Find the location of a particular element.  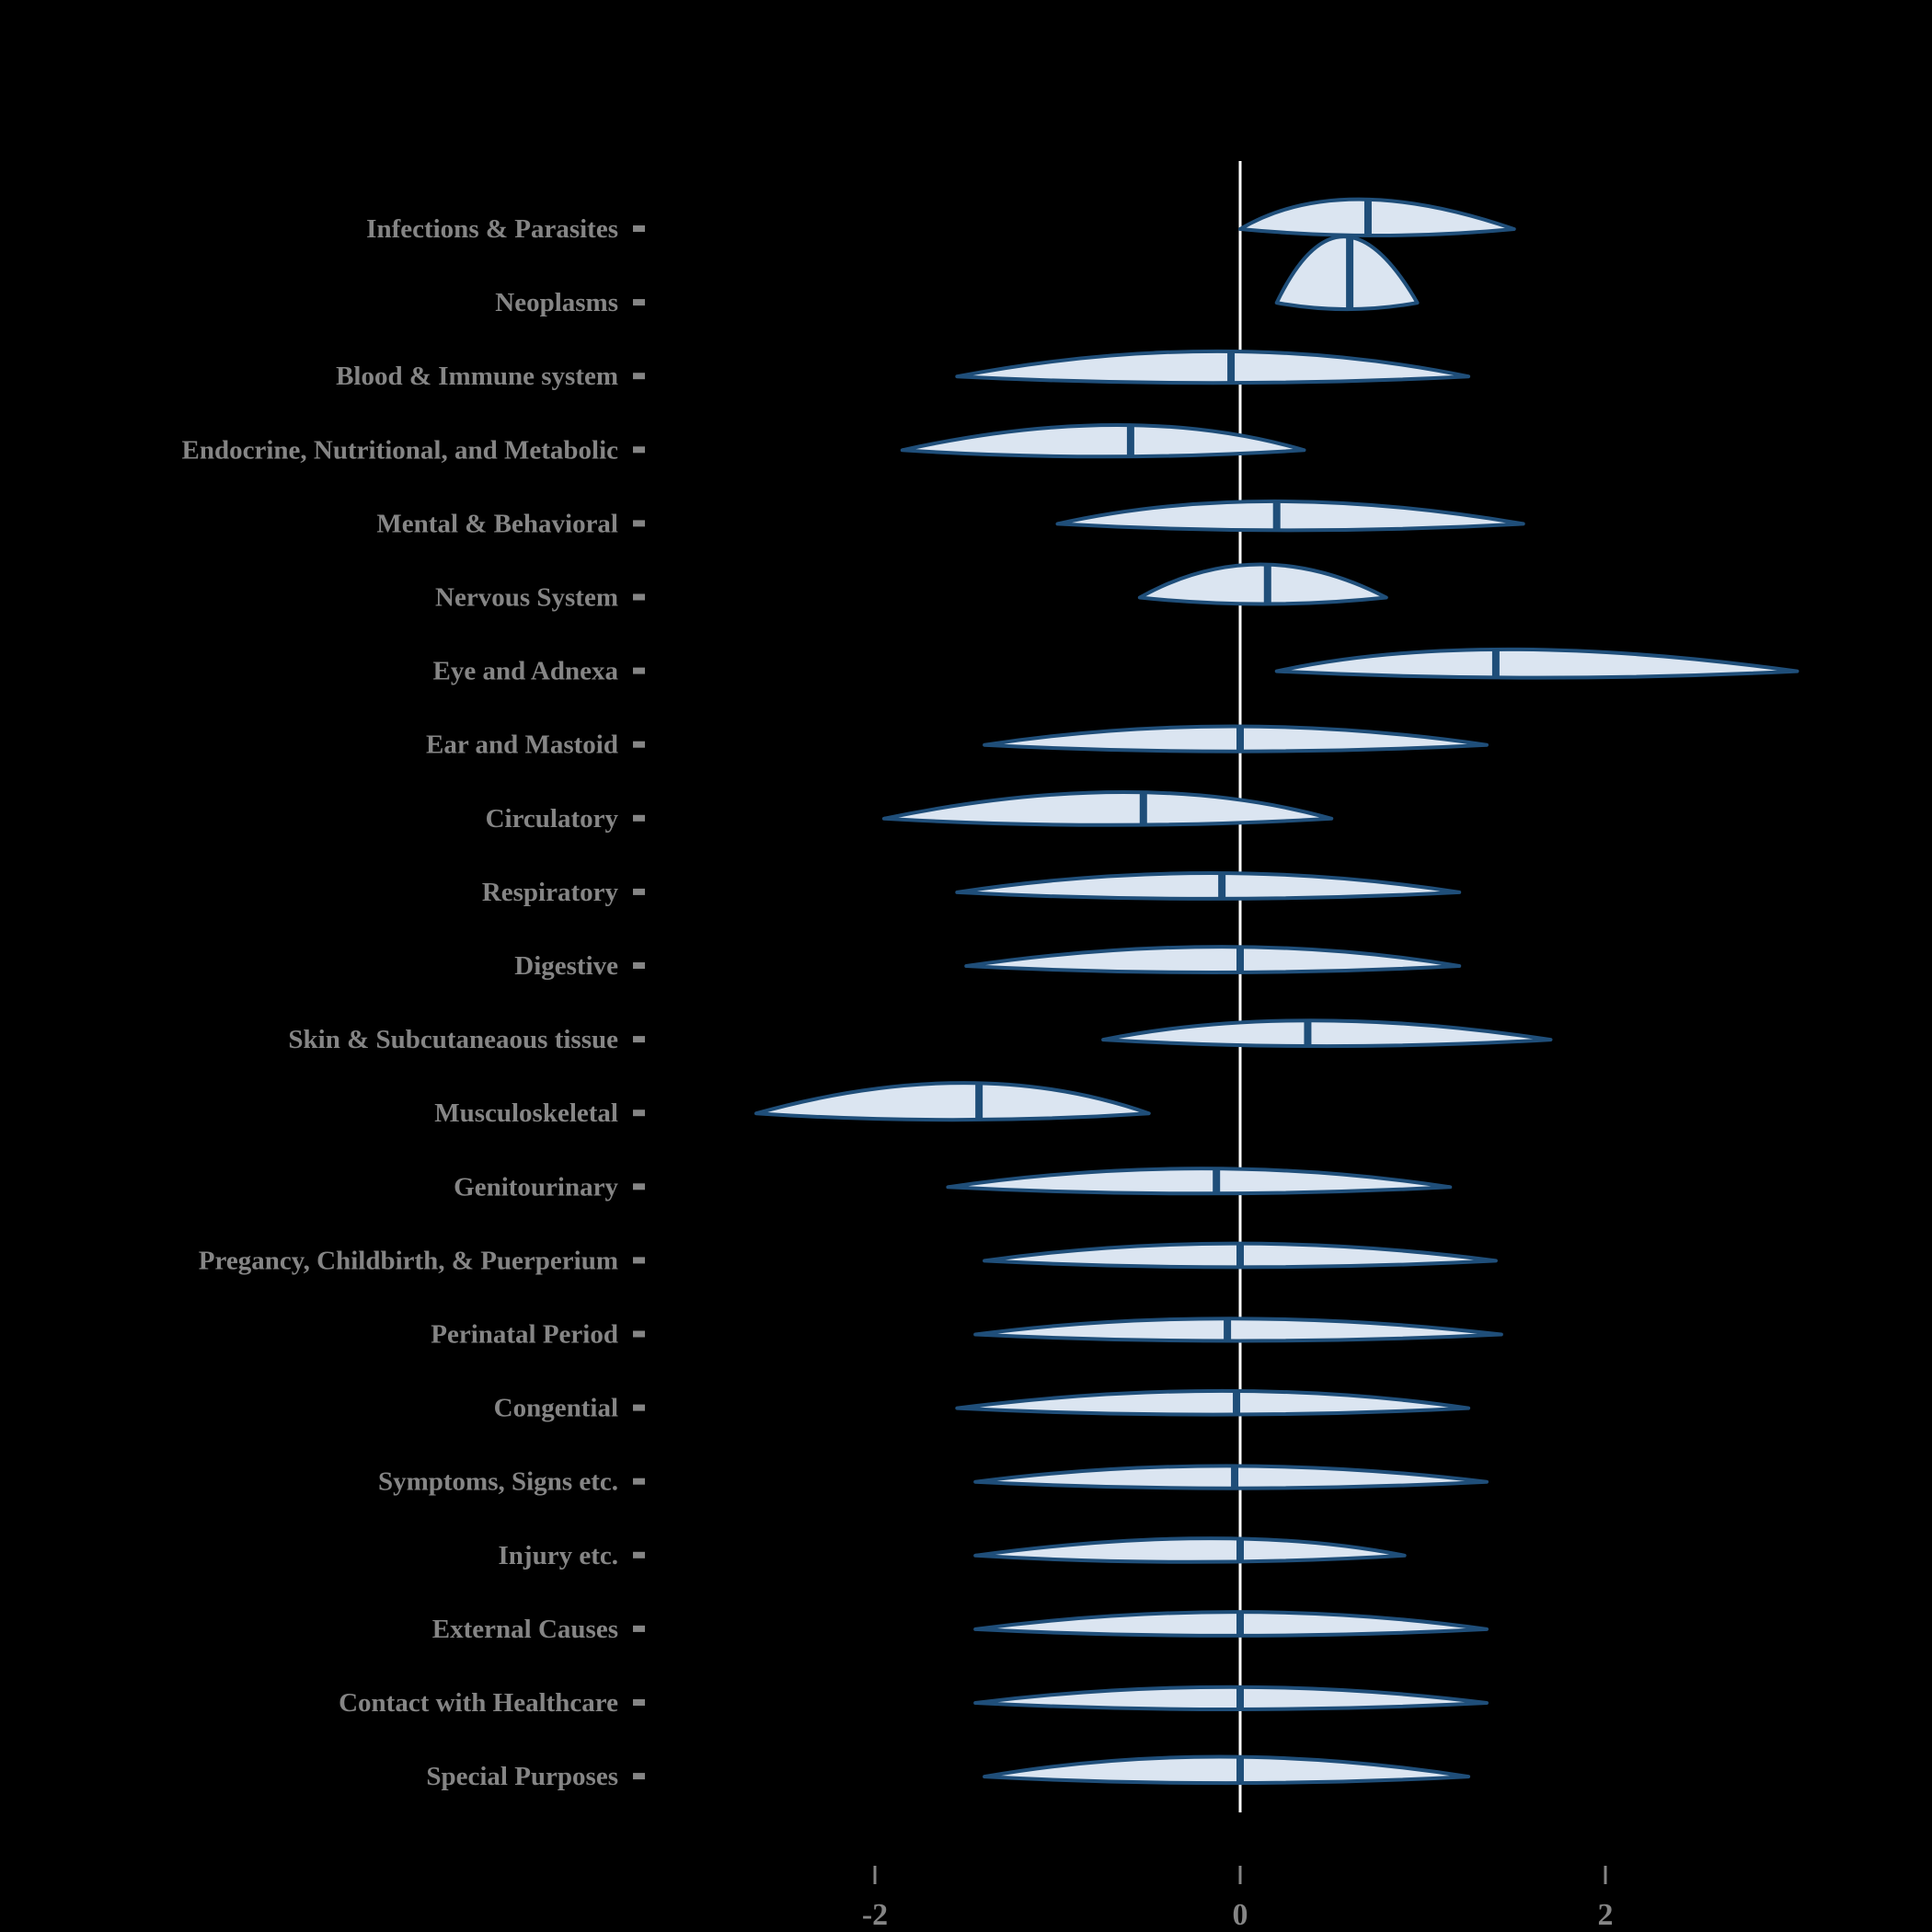

category-label: Mental & Behavioral is located at coordinates (497, 523).